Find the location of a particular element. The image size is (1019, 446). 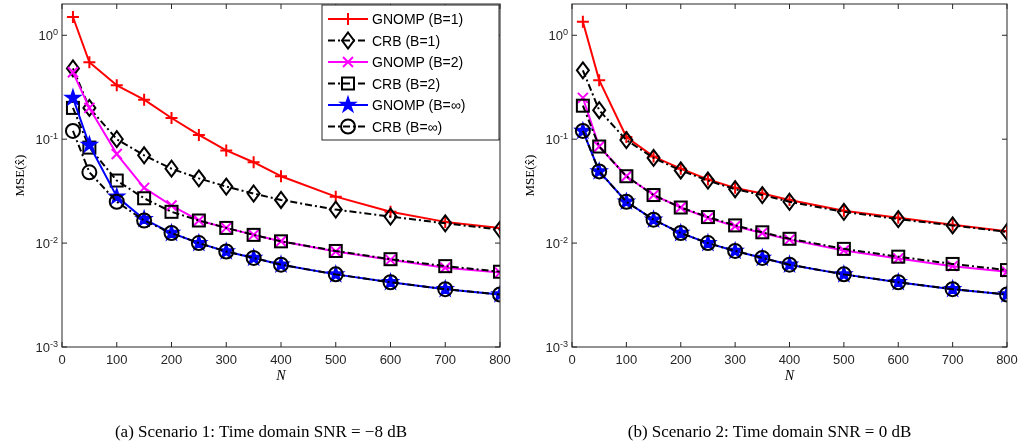

legend-label: GNOMP (B=2) is located at coordinates (418, 62).